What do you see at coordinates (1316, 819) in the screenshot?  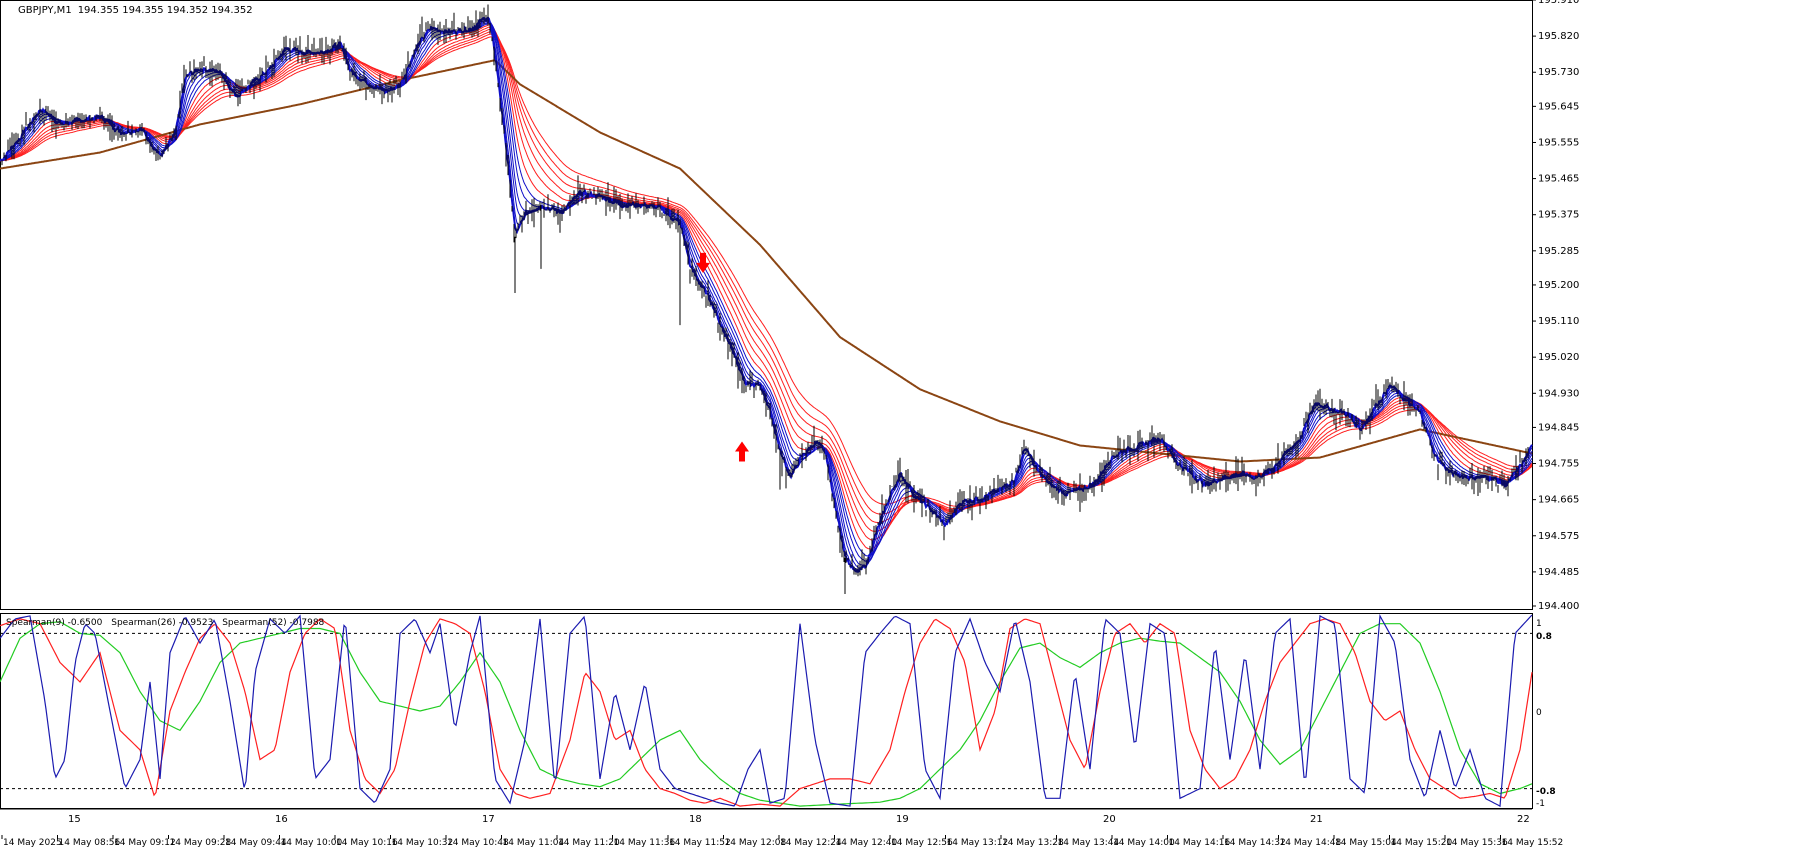 I see `day-label: 21` at bounding box center [1316, 819].